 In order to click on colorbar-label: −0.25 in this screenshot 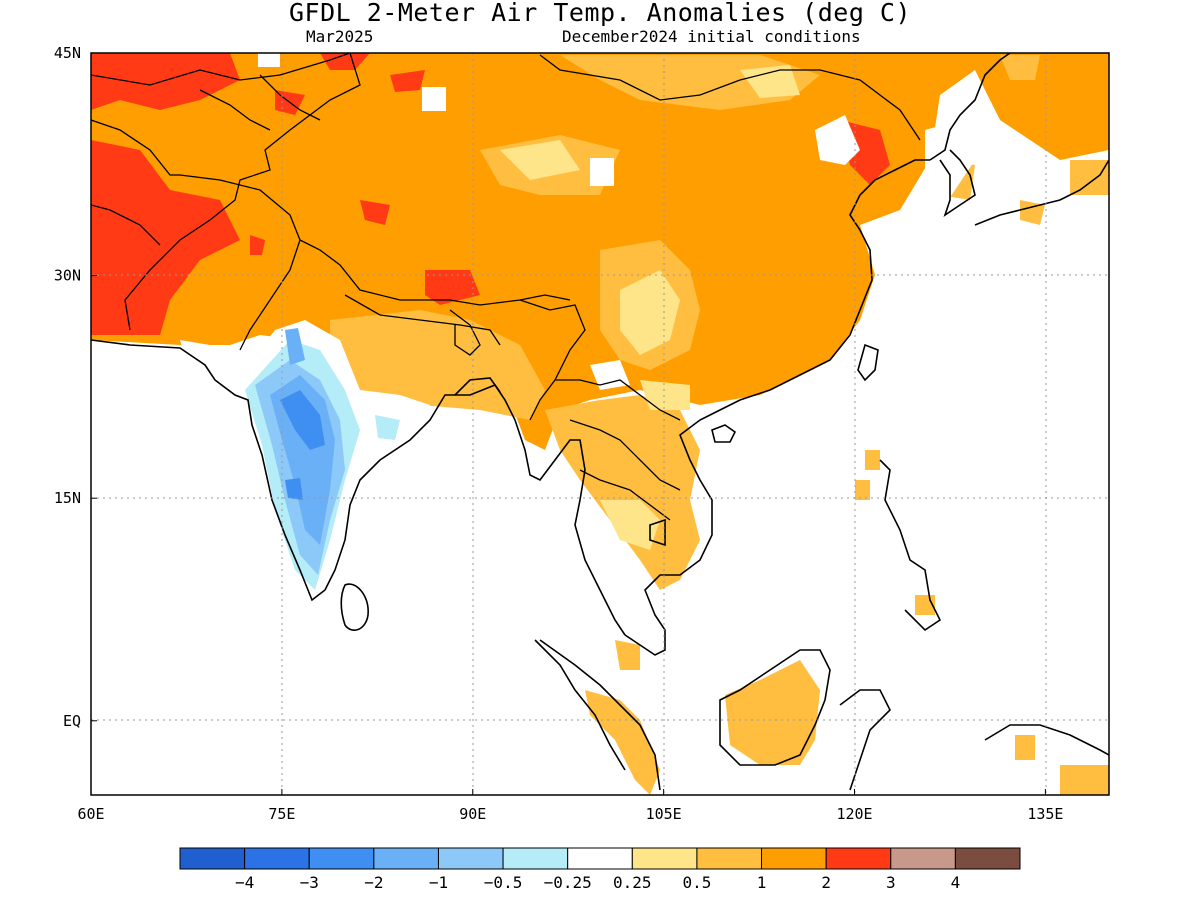, I will do `click(568, 882)`.